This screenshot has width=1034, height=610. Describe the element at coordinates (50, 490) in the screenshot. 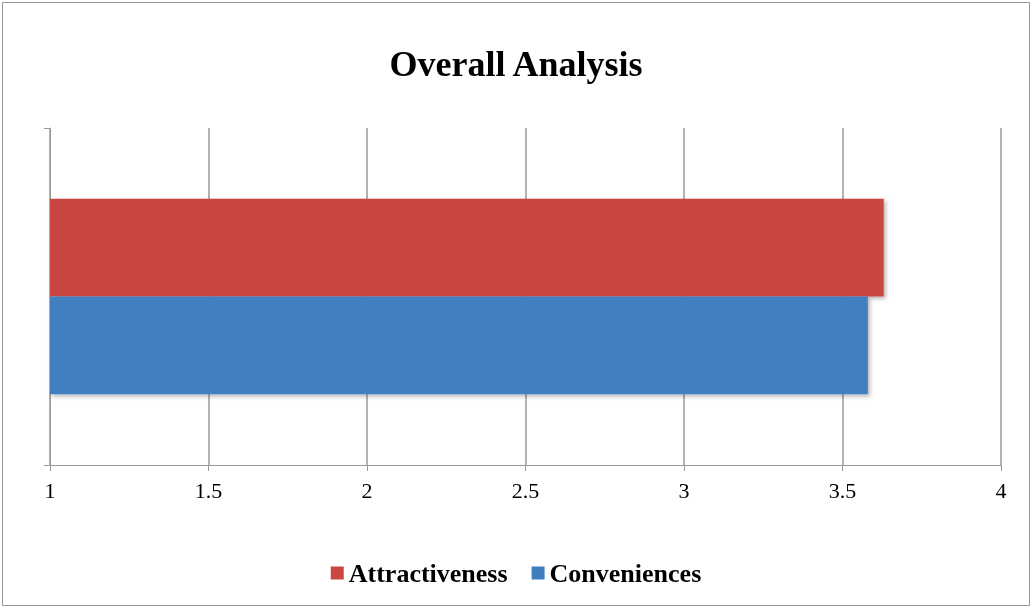

I see `x-tick-label: 1` at that location.